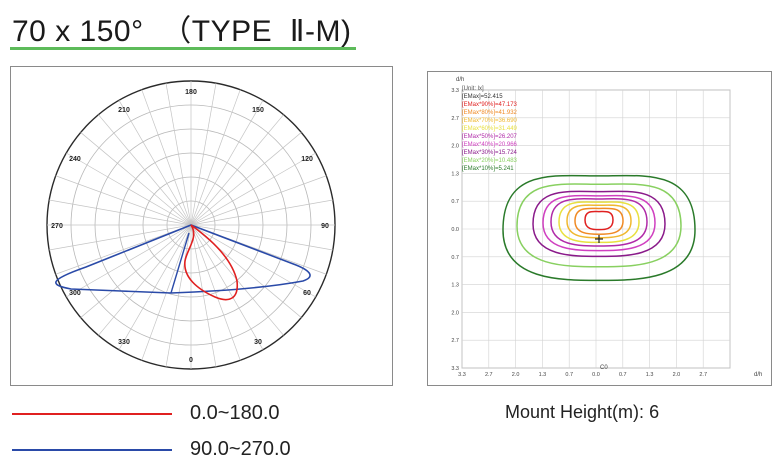 This screenshot has height=468, width=784. I want to click on isolux-legend-entry: [EMax*20%]=10.483, so click(490, 161).